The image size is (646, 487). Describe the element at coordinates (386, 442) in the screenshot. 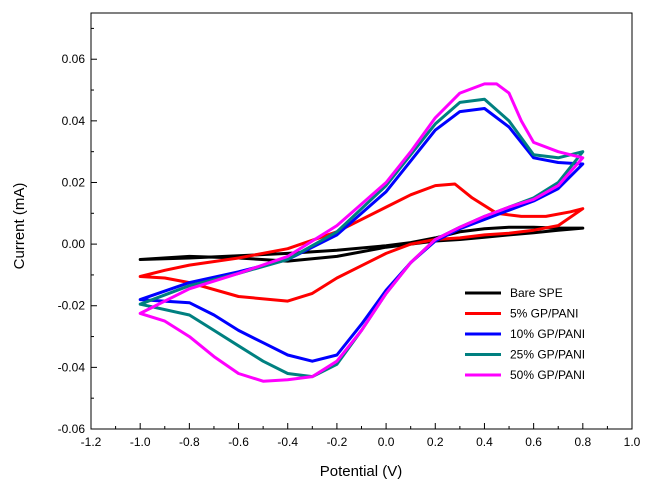

I see `x-tick-label: 0.0` at that location.